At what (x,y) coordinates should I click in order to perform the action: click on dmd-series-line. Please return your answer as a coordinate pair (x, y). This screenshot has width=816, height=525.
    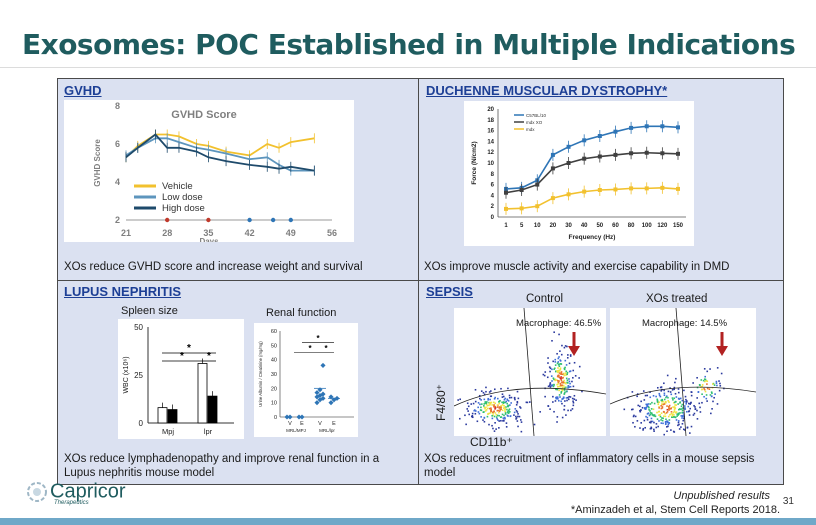
    Looking at the image, I should click on (592, 157).